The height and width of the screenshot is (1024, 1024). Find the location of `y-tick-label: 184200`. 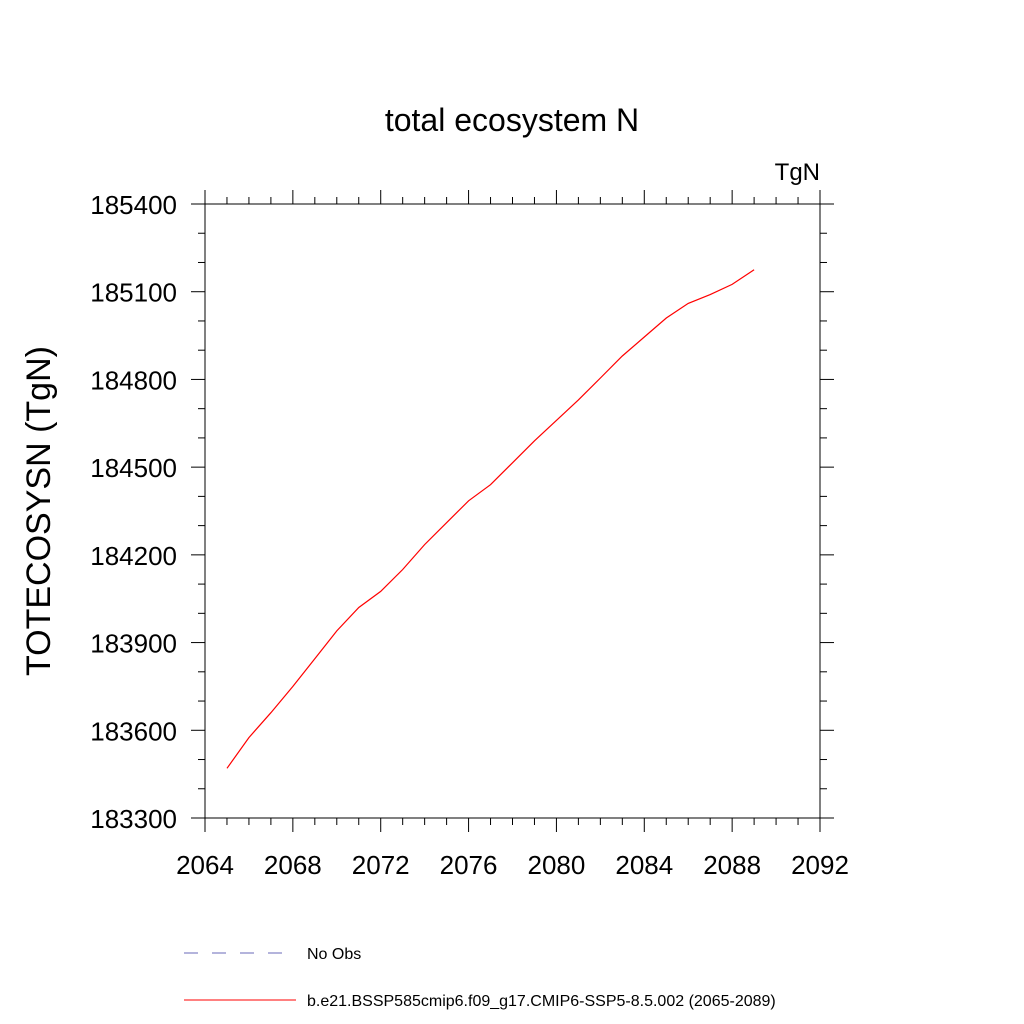

y-tick-label: 184200 is located at coordinates (133, 556).